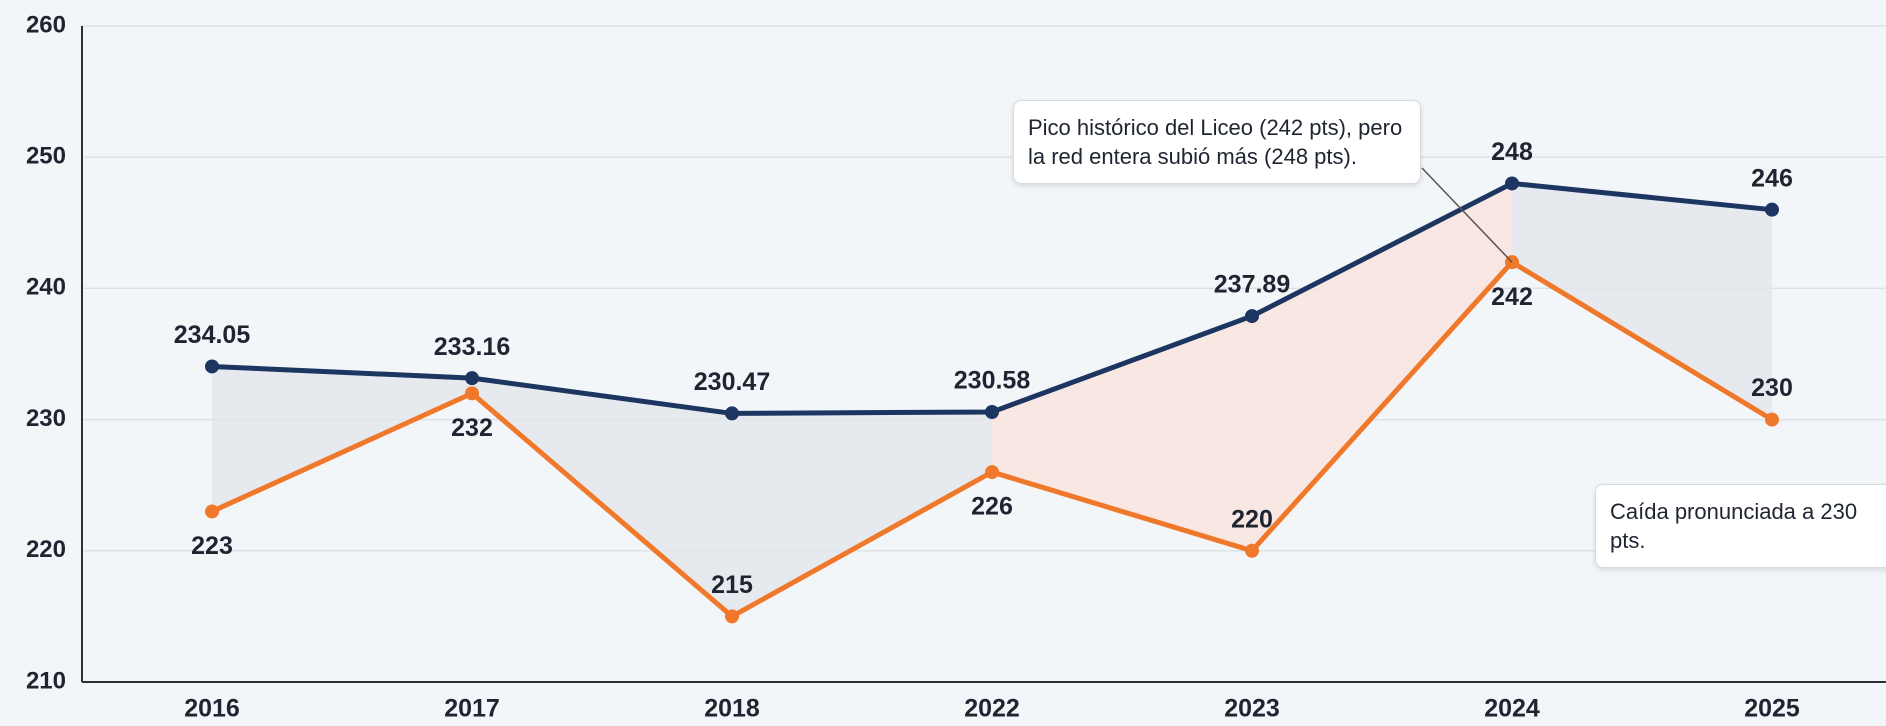  What do you see at coordinates (472, 709) in the screenshot?
I see `x-tick-label: 2017` at bounding box center [472, 709].